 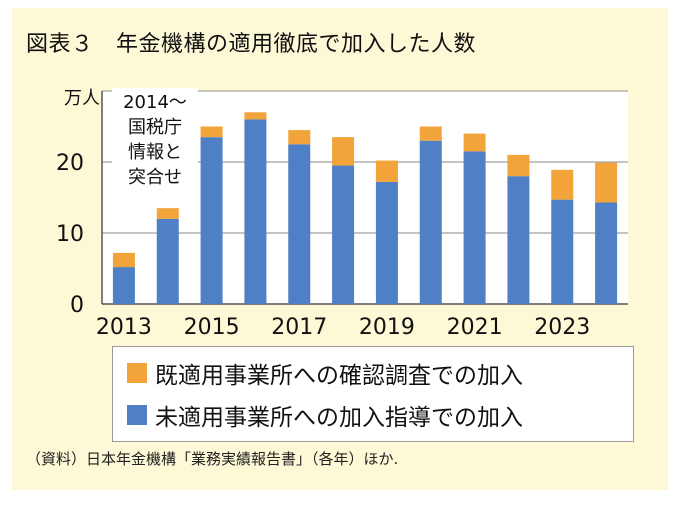 I want to click on y-tick-label: 0, so click(x=77, y=305).